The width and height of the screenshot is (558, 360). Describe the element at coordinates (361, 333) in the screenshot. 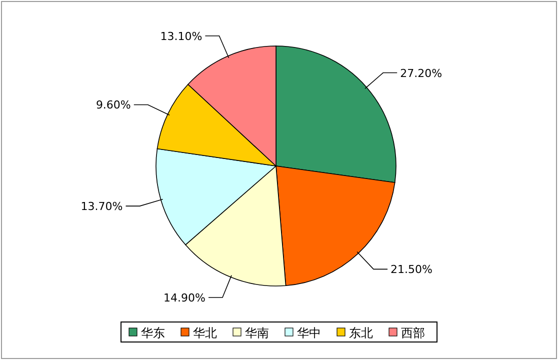

I see `legend-label: 东北` at that location.